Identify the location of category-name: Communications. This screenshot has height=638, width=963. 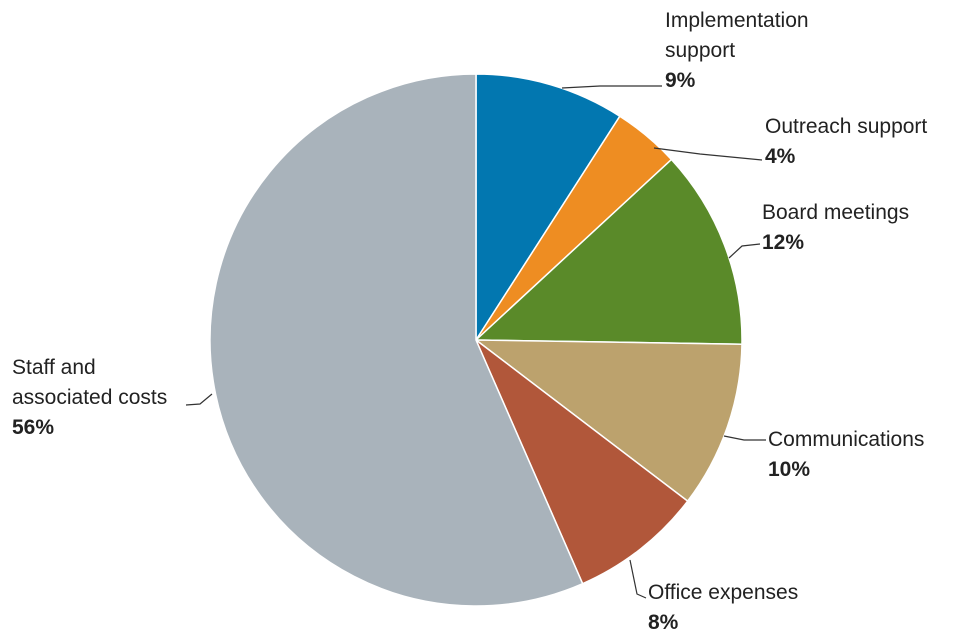
(846, 439).